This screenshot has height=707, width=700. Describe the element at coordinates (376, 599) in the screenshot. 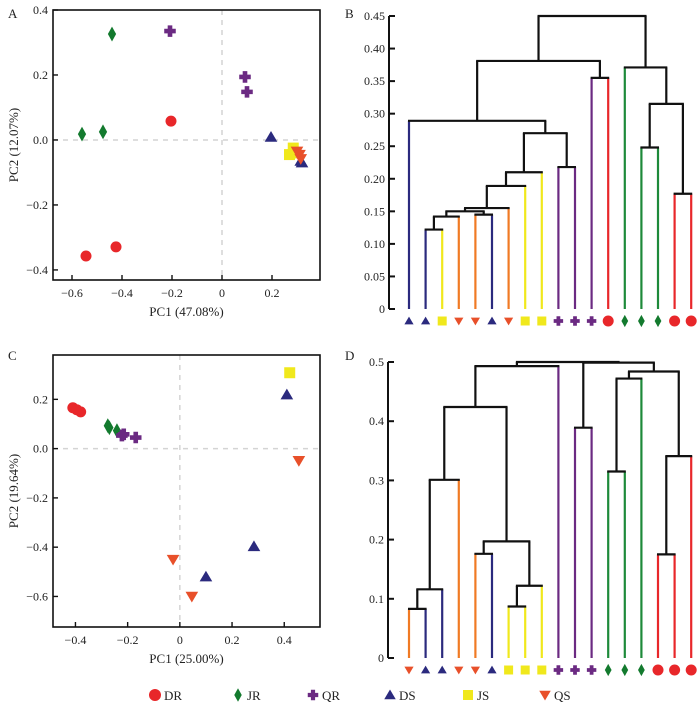

I see `y-tick-label: 0.1` at that location.